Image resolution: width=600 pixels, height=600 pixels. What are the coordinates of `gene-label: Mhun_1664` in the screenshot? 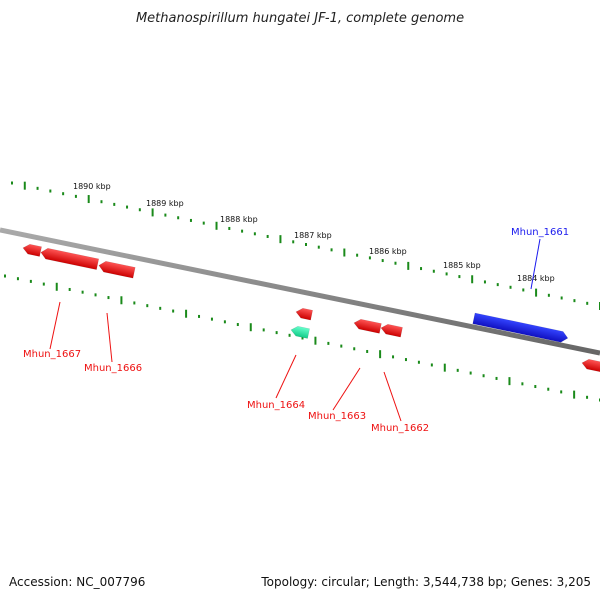 It's located at (276, 405).